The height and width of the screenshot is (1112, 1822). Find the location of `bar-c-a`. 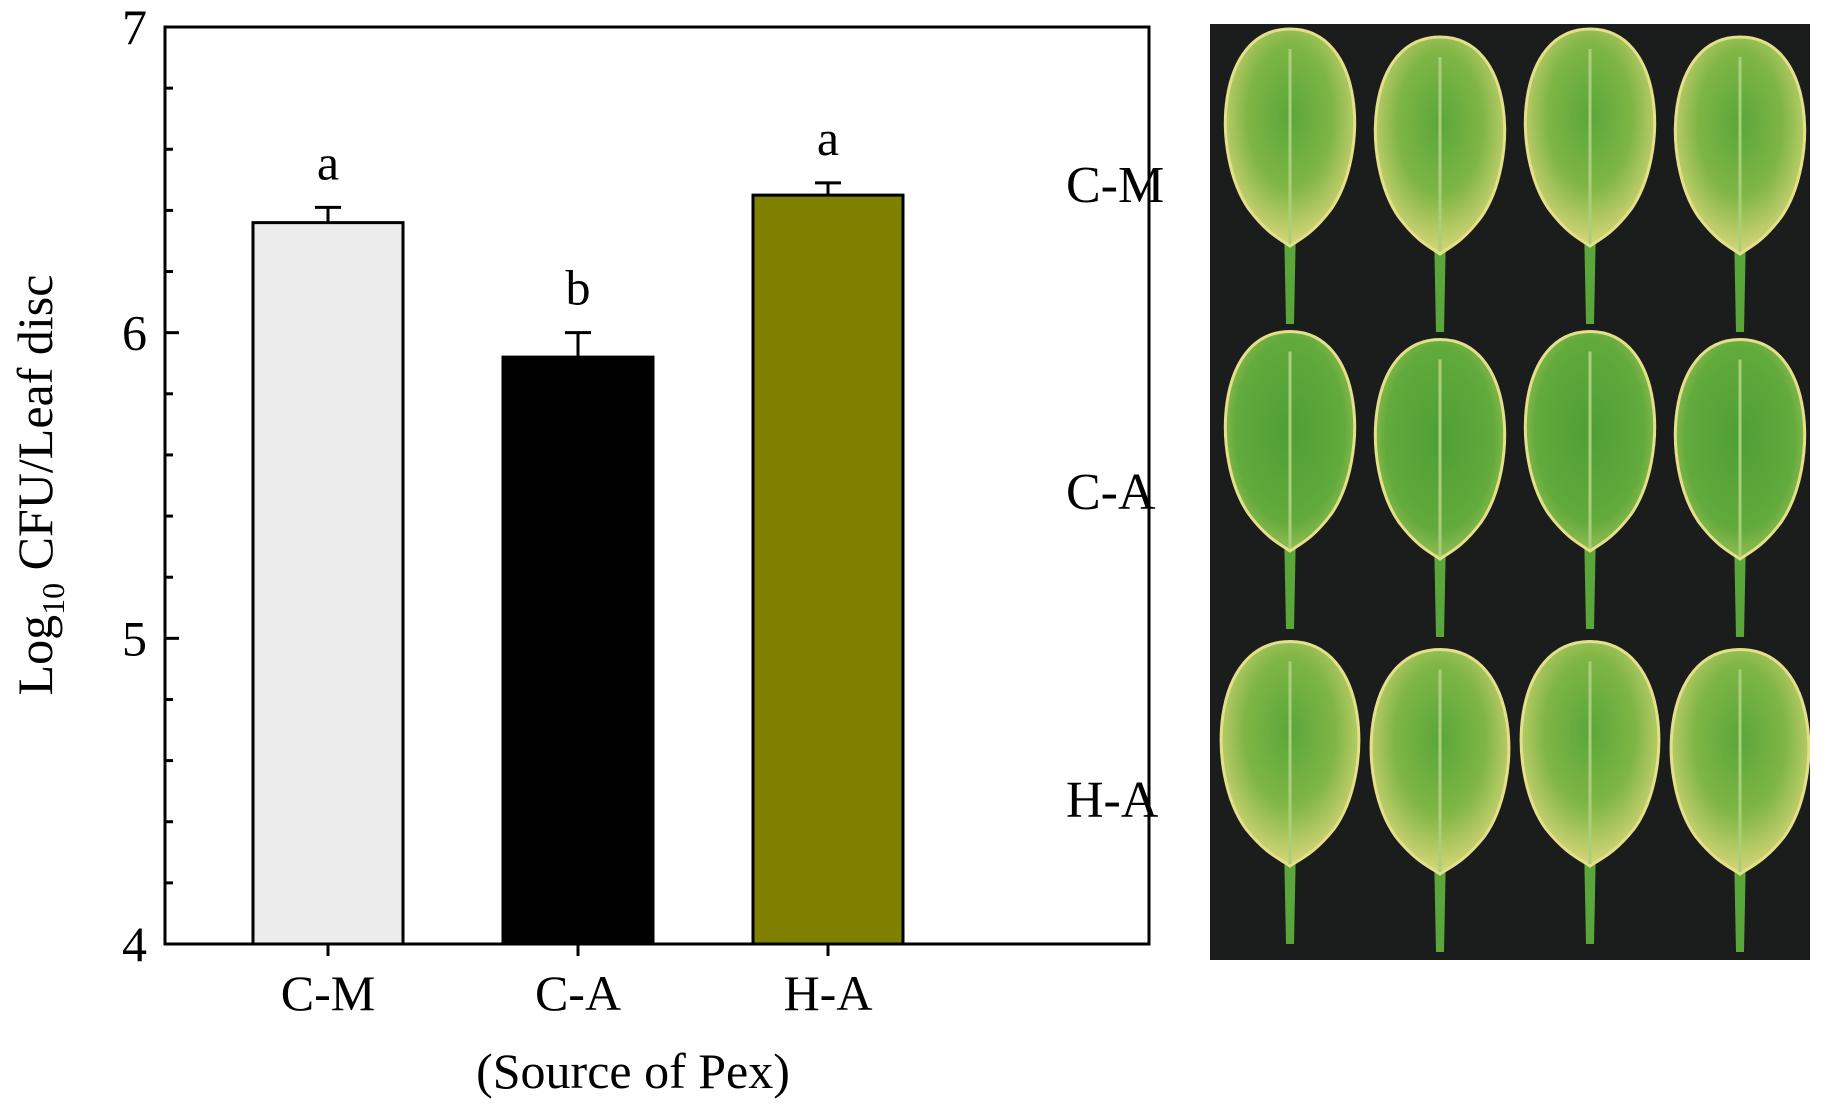

bar-c-a is located at coordinates (578, 650).